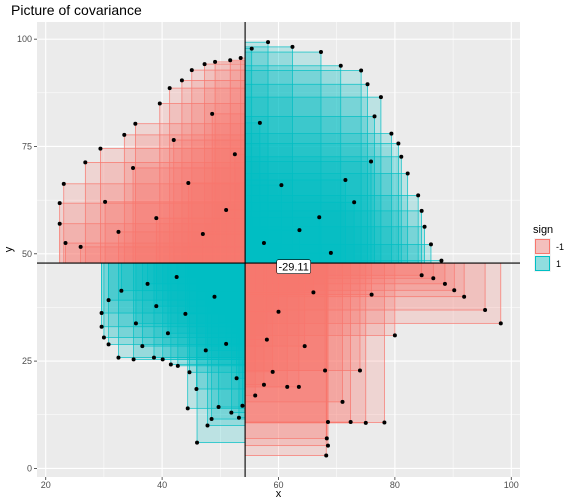 The height and width of the screenshot is (504, 576). What do you see at coordinates (560, 247) in the screenshot?
I see `legend-label: -1` at bounding box center [560, 247].